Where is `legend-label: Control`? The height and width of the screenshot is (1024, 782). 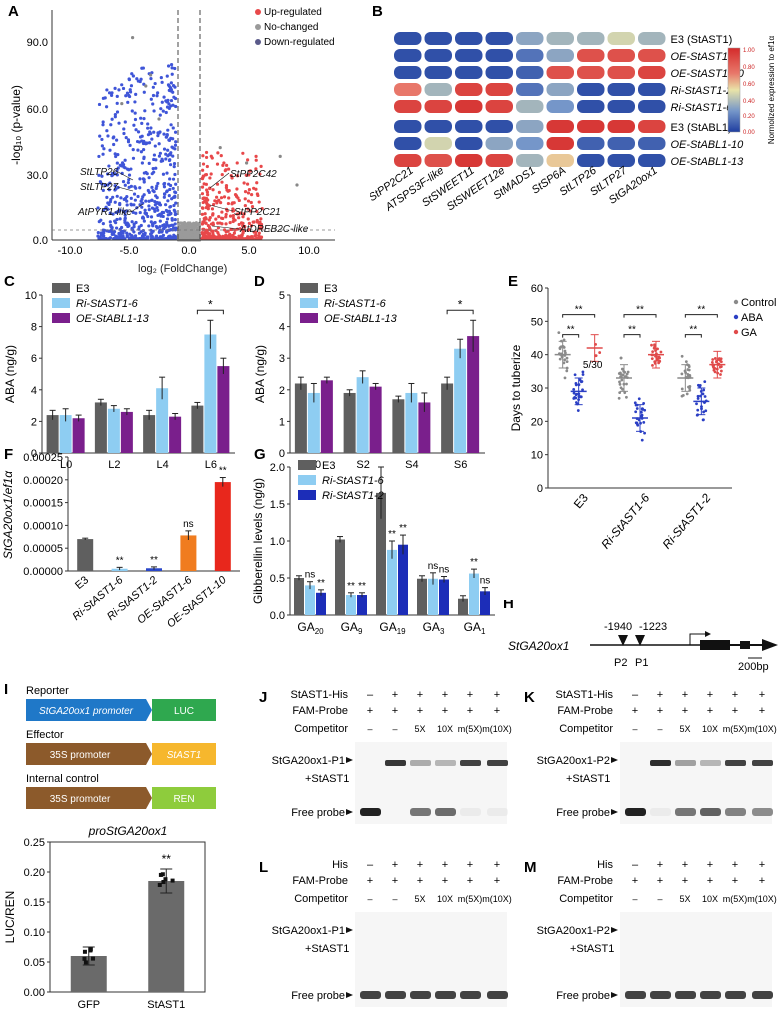 legend-label: Control is located at coordinates (758, 303).